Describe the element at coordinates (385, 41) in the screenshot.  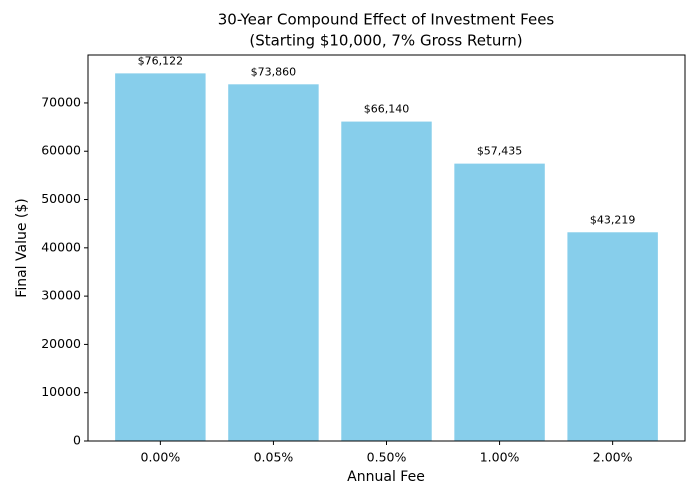
I see `chart-subtitle: (Starting $10,000, 7% Gross Return)` at that location.